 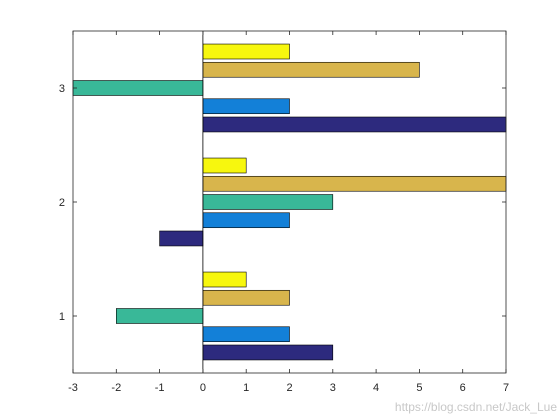 What do you see at coordinates (476, 407) in the screenshot?
I see `watermark-text: https://blog.csdn.net/Jack_Lue` at bounding box center [476, 407].